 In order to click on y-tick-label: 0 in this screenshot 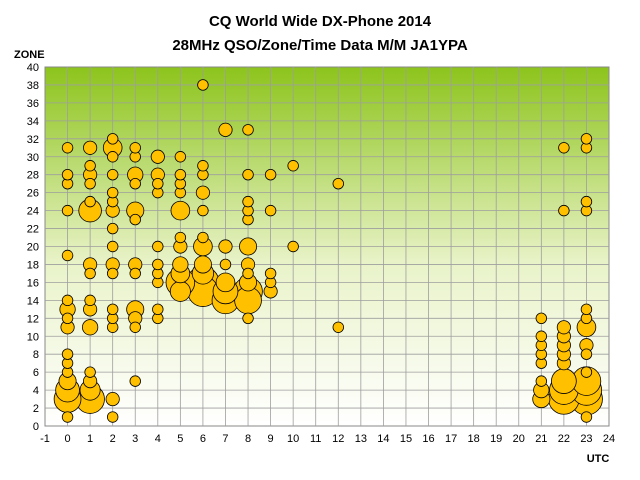, I will do `click(36, 427)`.